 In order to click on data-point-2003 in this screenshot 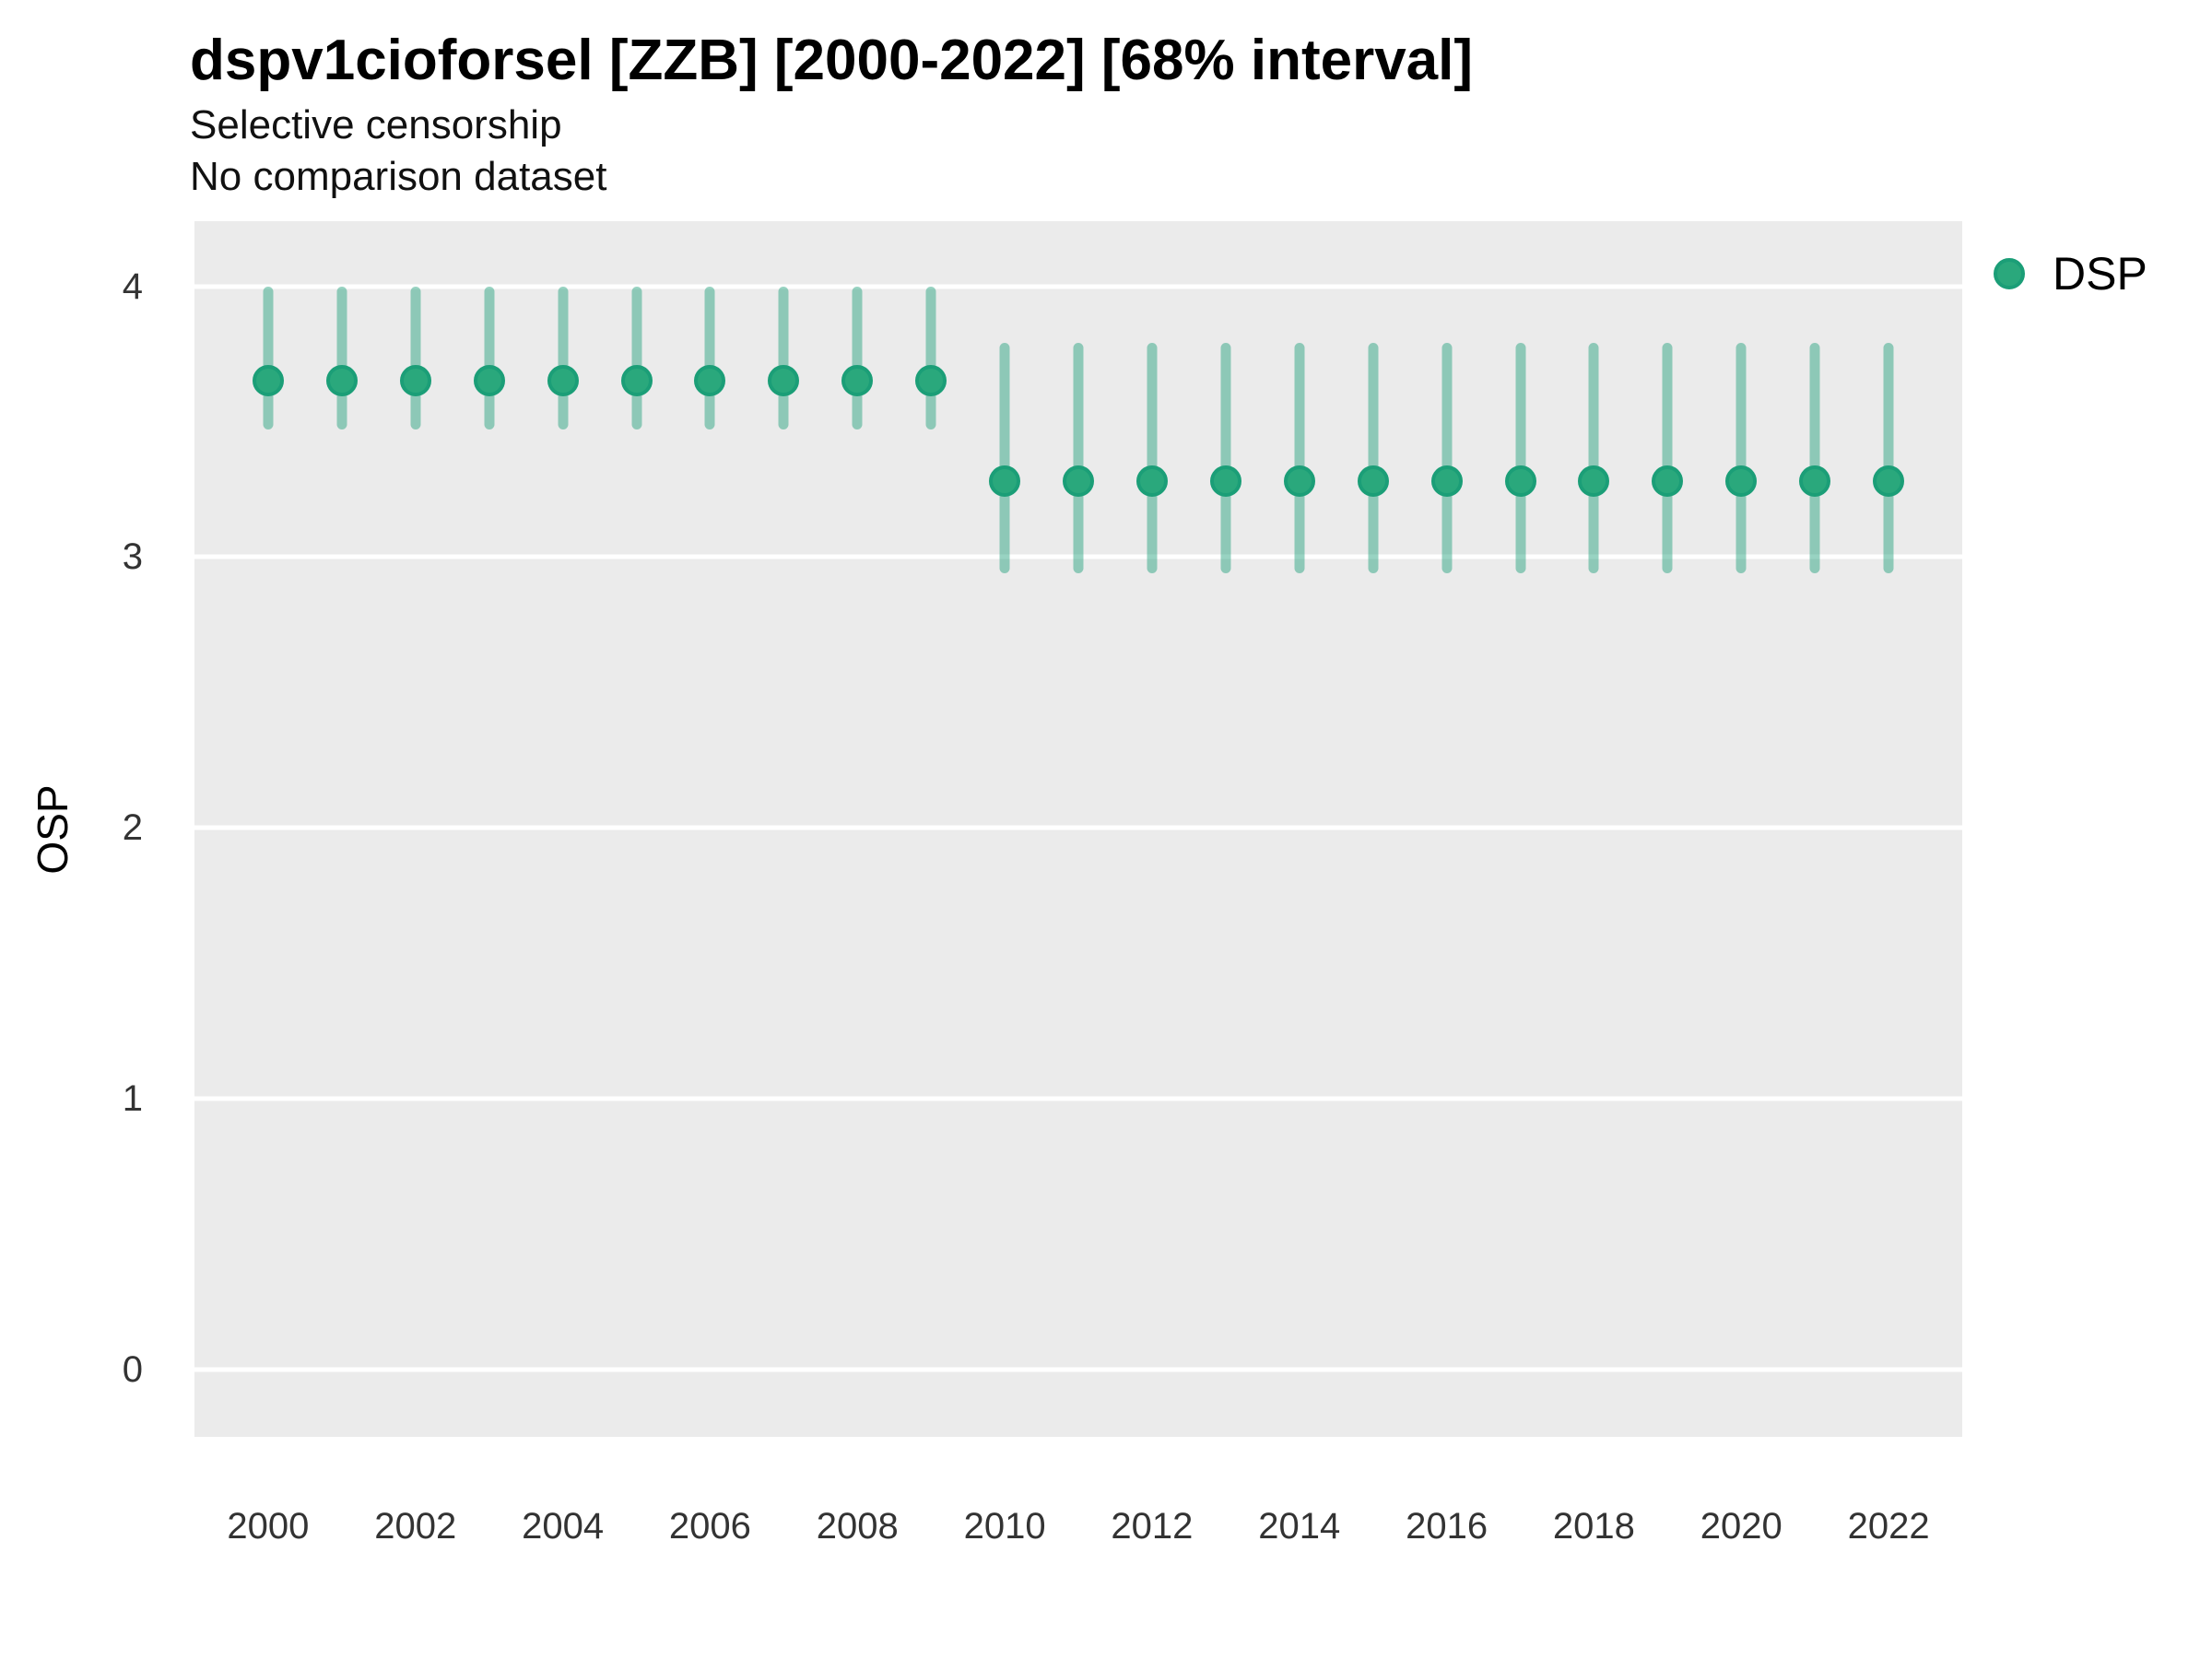, I will do `click(489, 381)`.